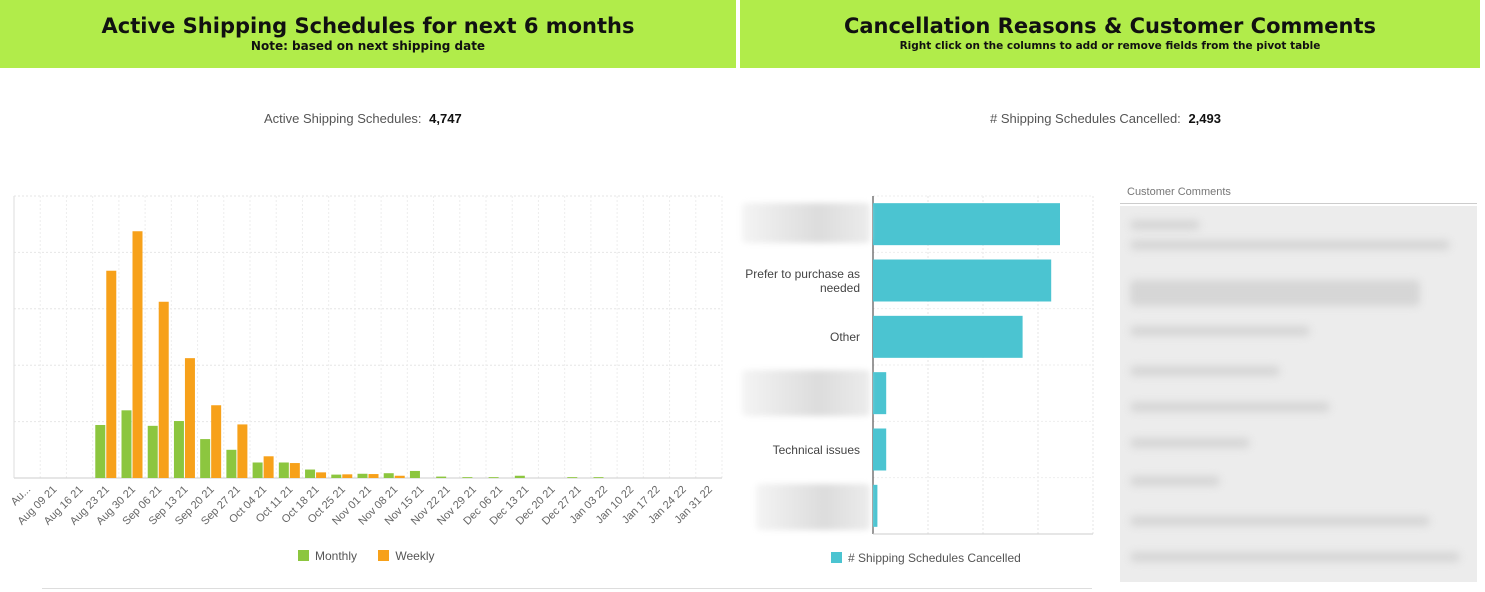 The width and height of the screenshot is (1485, 592). Describe the element at coordinates (802, 281) in the screenshot. I see `reason-label-prefer-to-purchase: Prefer to purchase as needed` at that location.